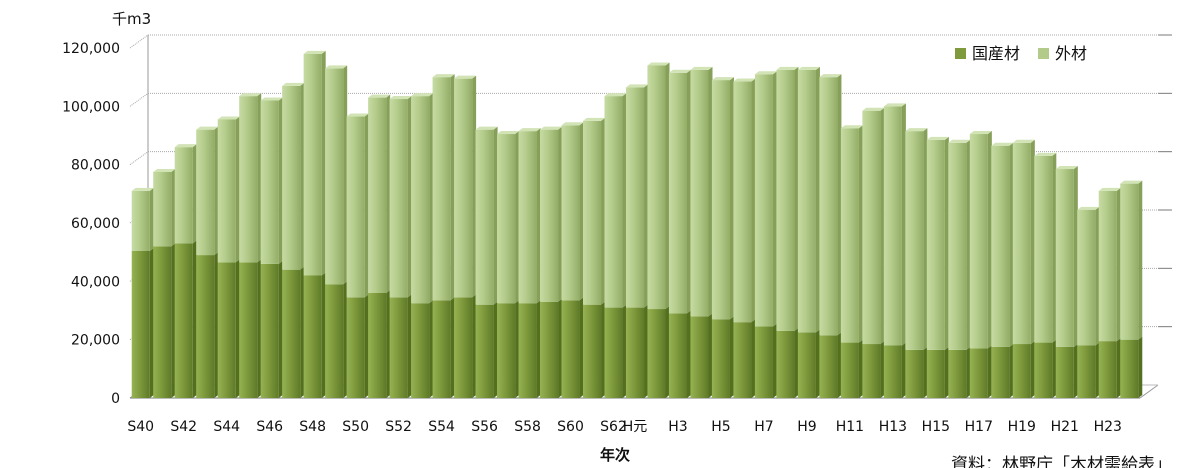 The height and width of the screenshot is (468, 1177). Describe the element at coordinates (1065, 427) in the screenshot. I see `x-tick-label: H21` at that location.